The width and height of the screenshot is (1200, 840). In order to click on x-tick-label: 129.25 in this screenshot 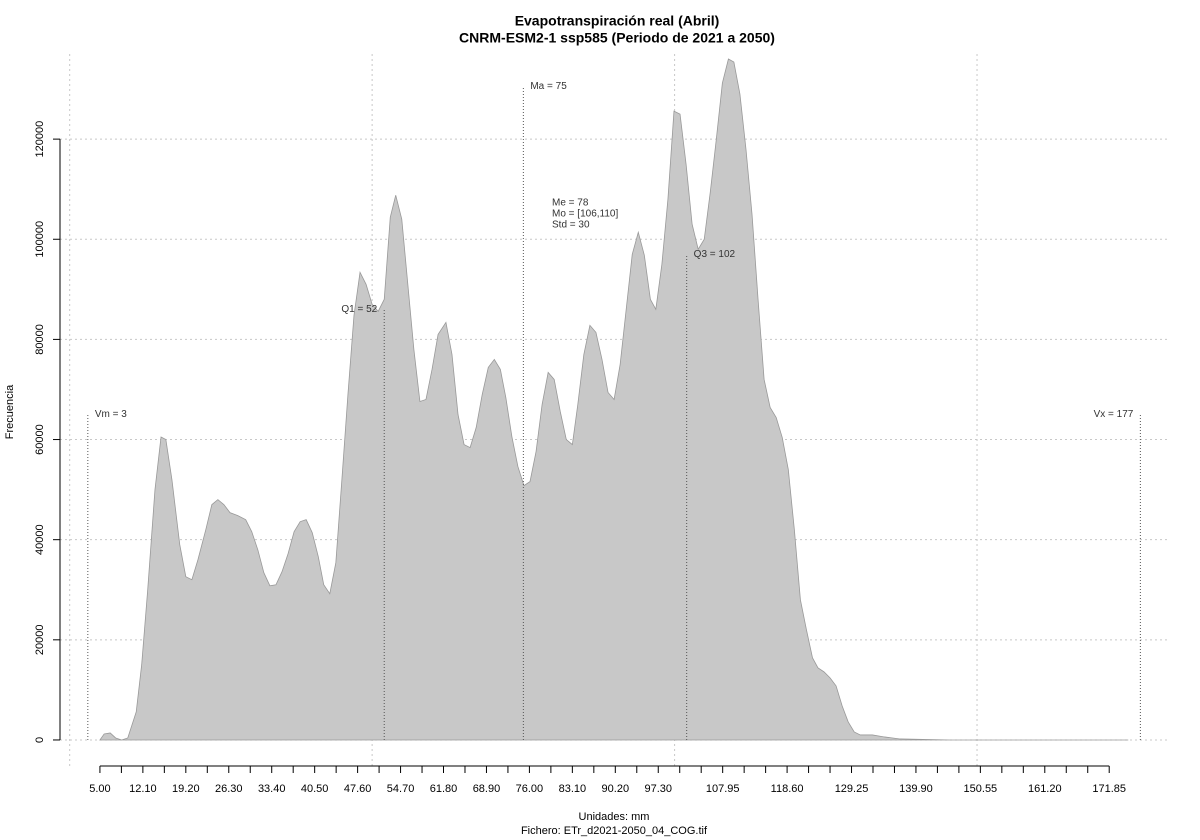, I will do `click(852, 789)`.